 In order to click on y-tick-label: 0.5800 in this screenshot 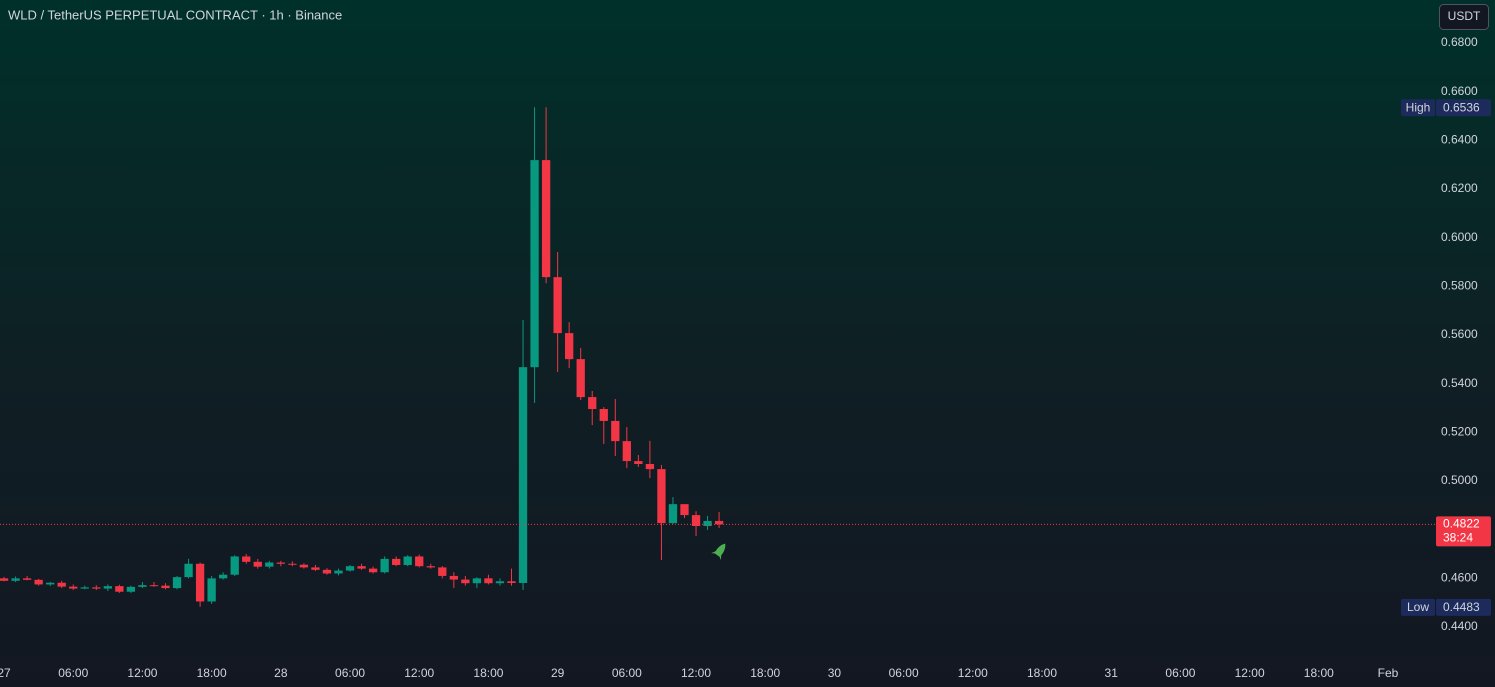, I will do `click(1459, 286)`.